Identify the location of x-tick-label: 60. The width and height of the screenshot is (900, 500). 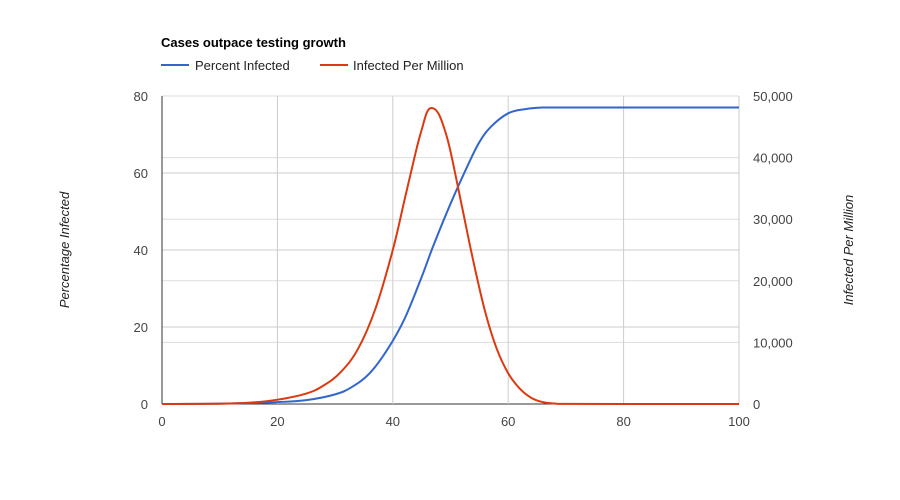
(508, 421).